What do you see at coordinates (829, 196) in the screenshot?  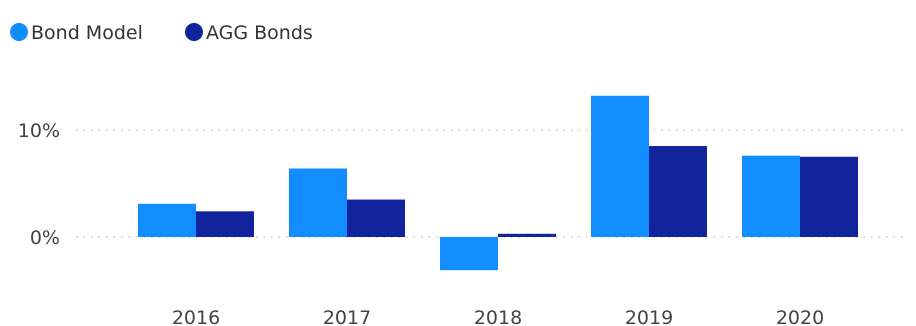 I see `bar-agg-bonds-2020` at bounding box center [829, 196].